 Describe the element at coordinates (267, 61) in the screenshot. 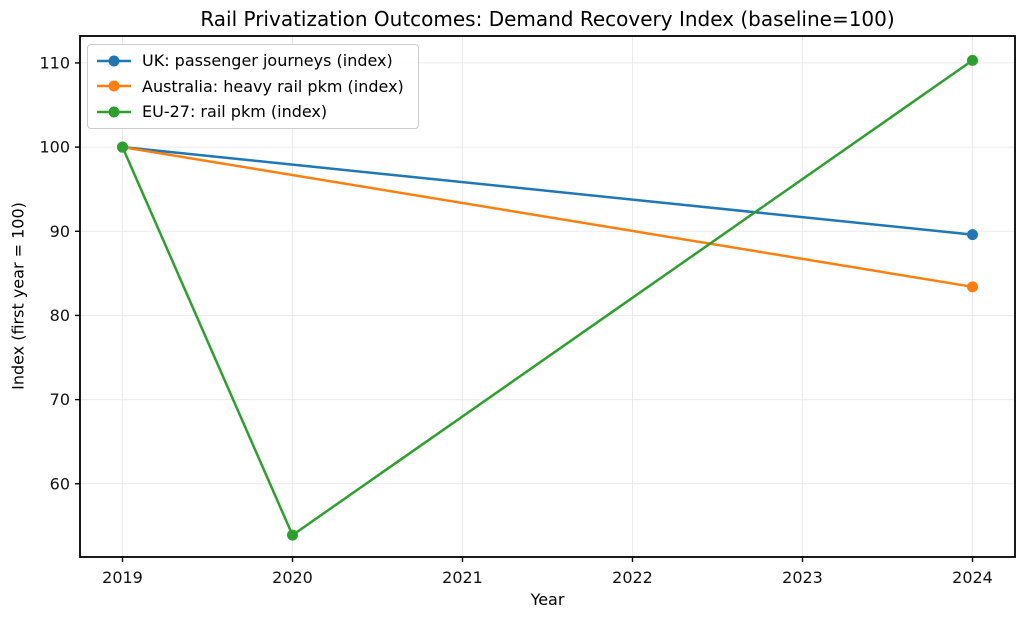

I see `legend-label: UK: passenger journeys (index)` at that location.